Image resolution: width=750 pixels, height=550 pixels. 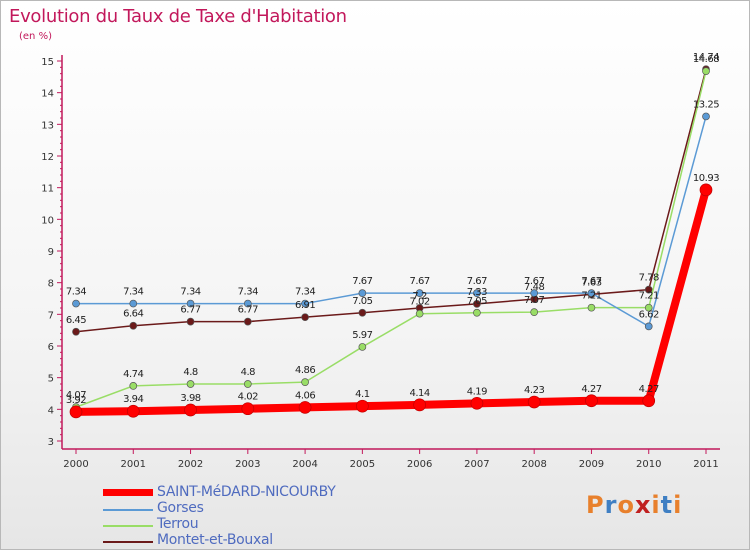 I want to click on logo-letter: r, so click(x=611, y=505).